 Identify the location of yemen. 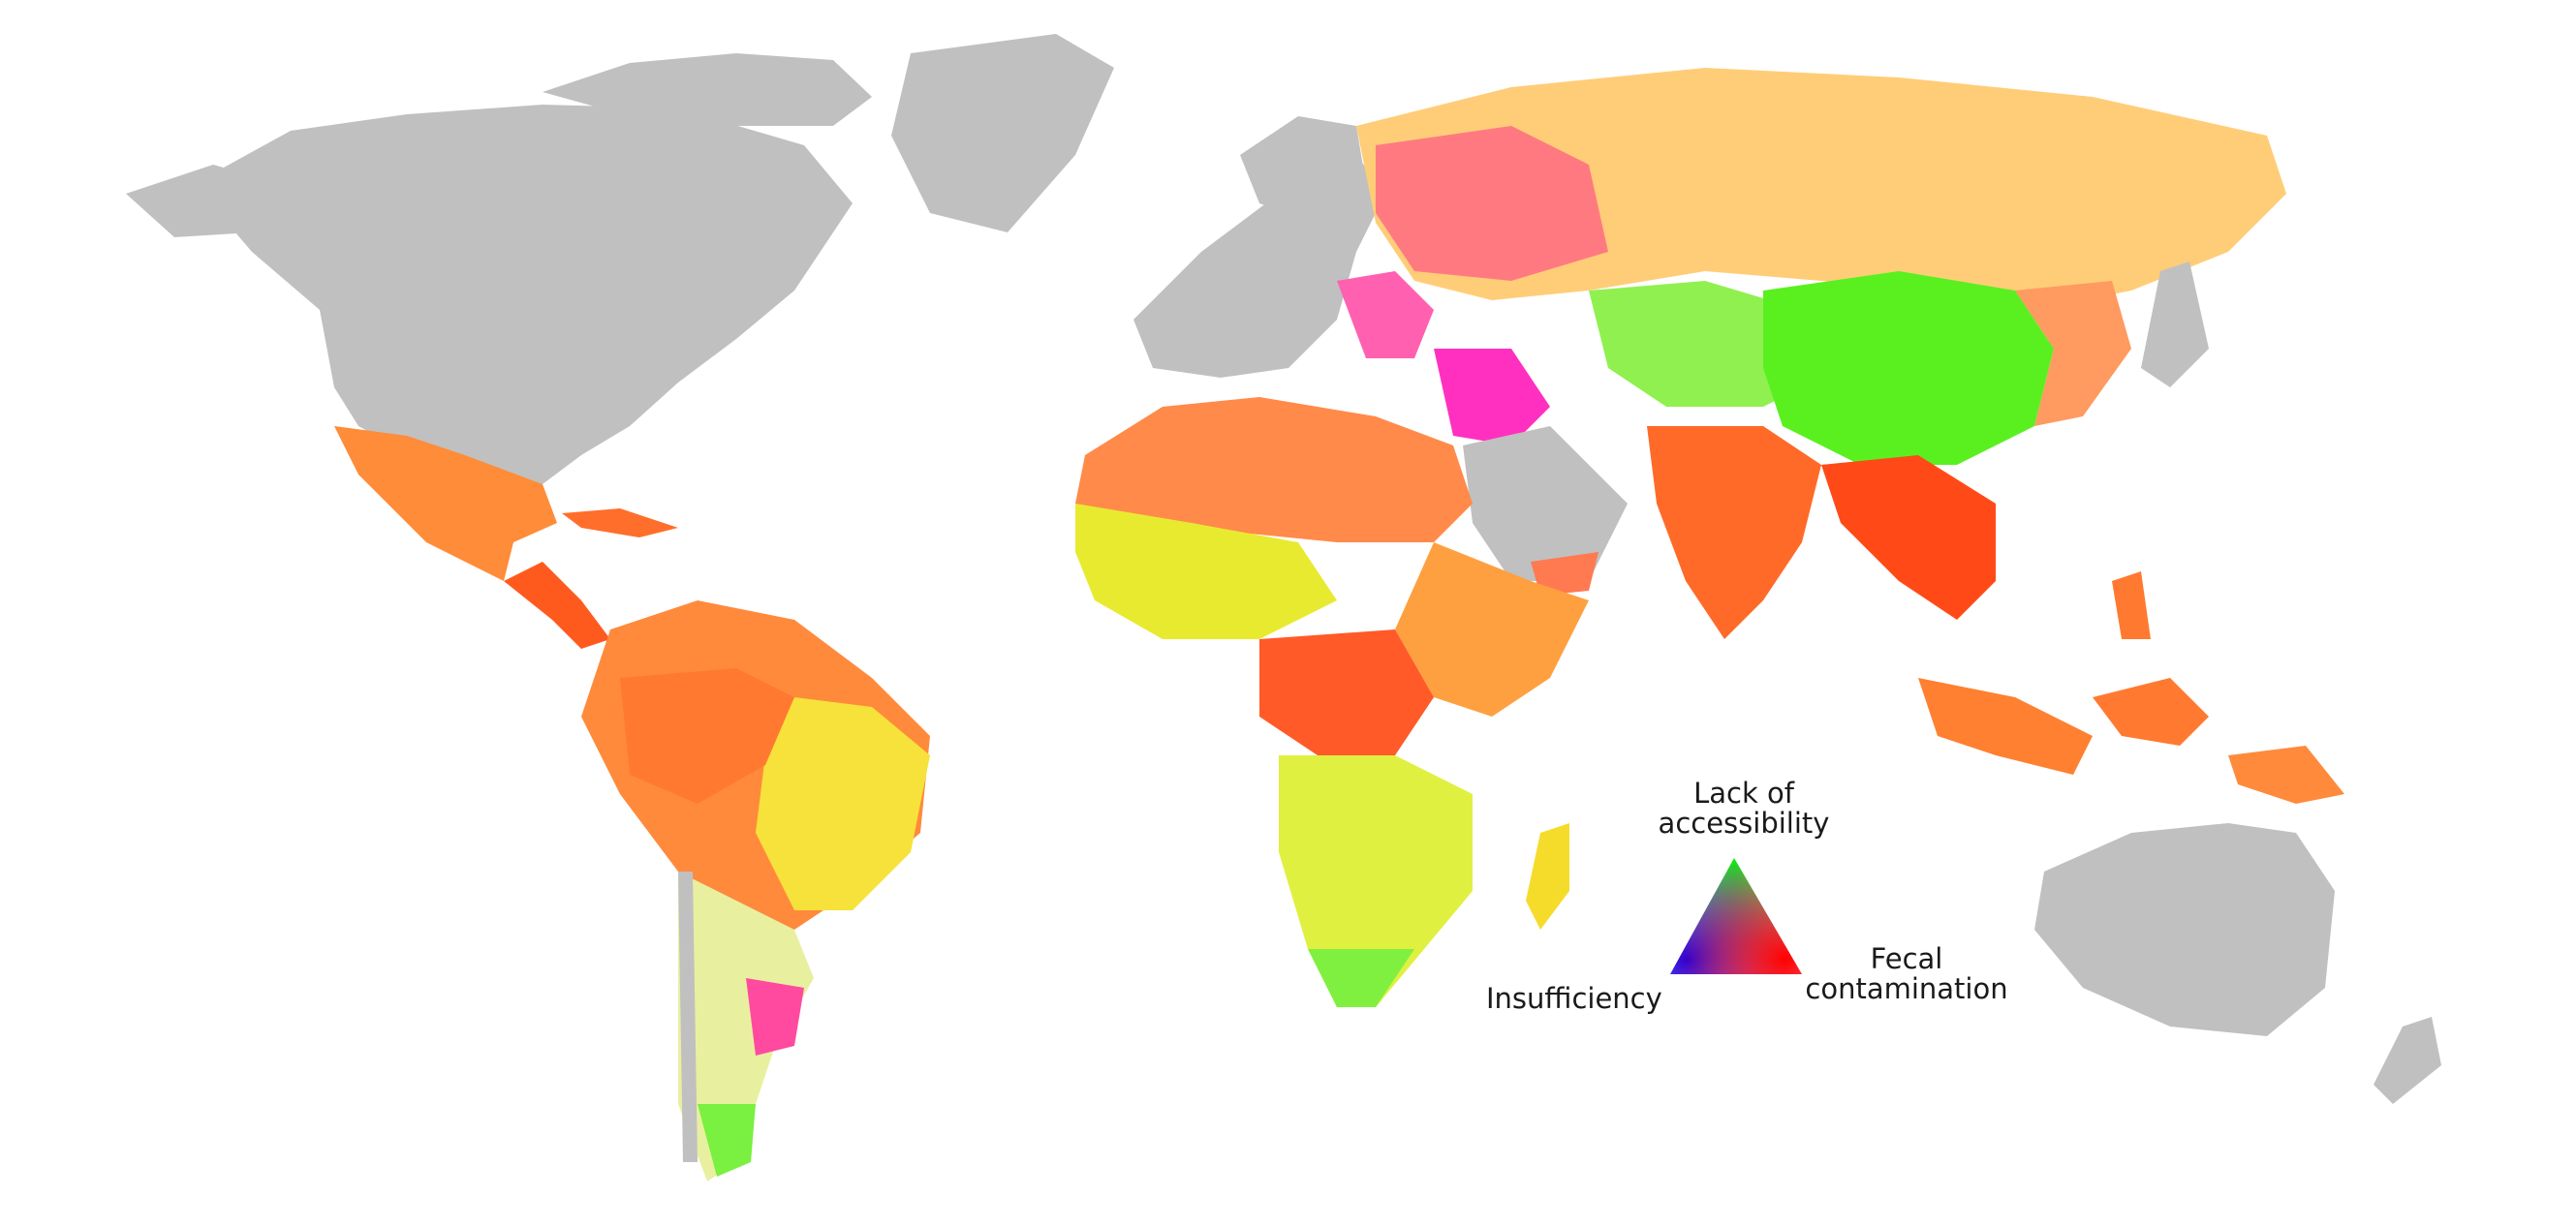
(1564, 574).